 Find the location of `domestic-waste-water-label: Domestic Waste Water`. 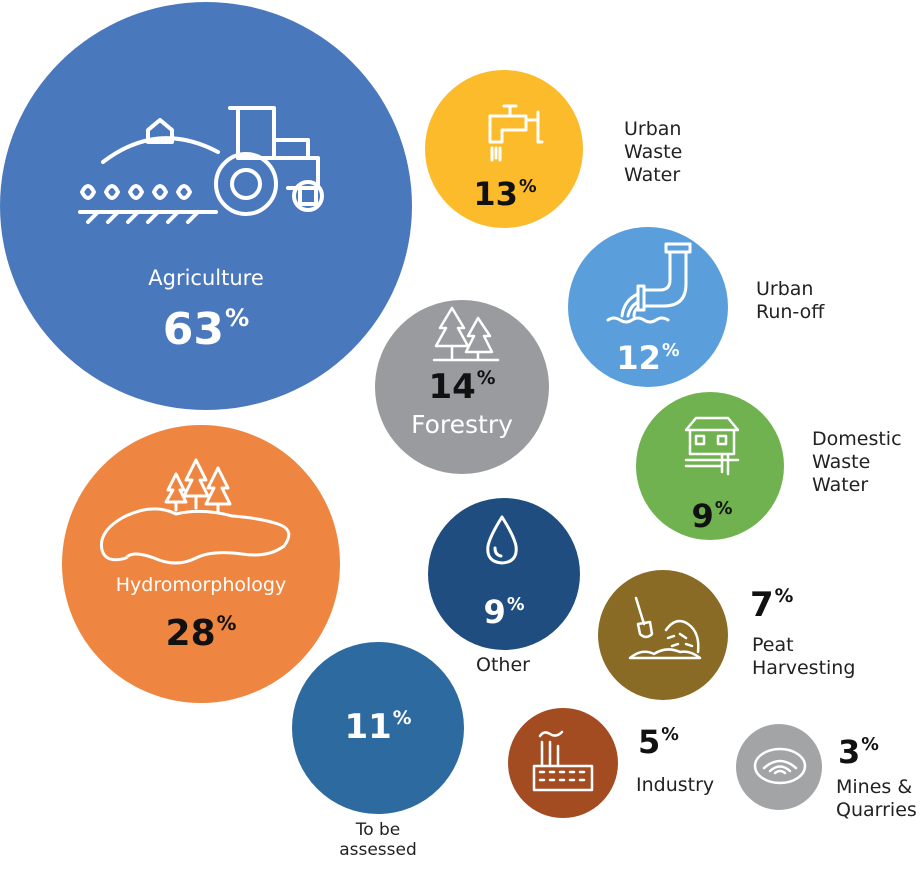

domestic-waste-water-label: Domestic Waste Water is located at coordinates (857, 462).